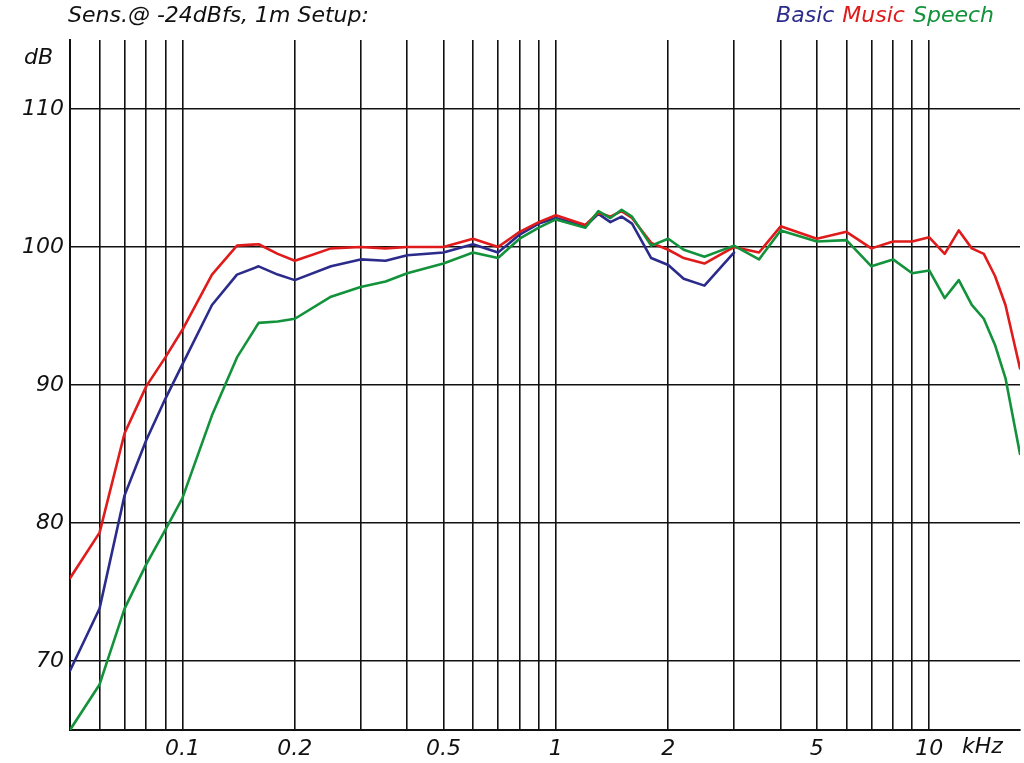 Image resolution: width=1024 pixels, height=763 pixels. Describe the element at coordinates (43, 245) in the screenshot. I see `y-tick-label: 100` at that location.